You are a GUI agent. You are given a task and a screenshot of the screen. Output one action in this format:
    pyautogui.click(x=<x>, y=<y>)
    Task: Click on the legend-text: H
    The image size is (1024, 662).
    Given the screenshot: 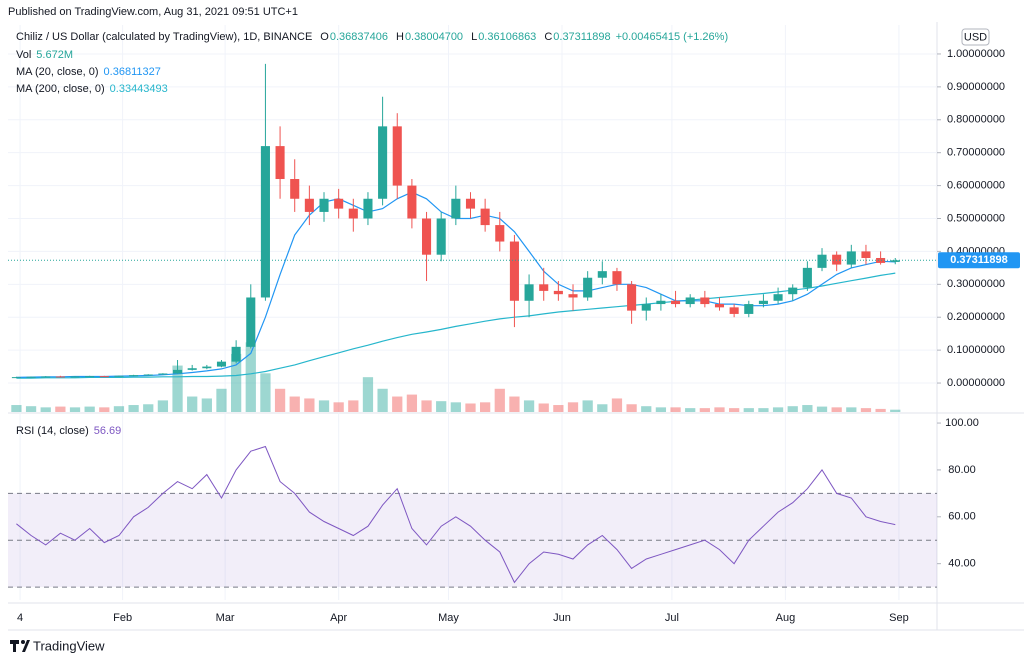 What is the action you would take?
    pyautogui.click(x=400, y=37)
    